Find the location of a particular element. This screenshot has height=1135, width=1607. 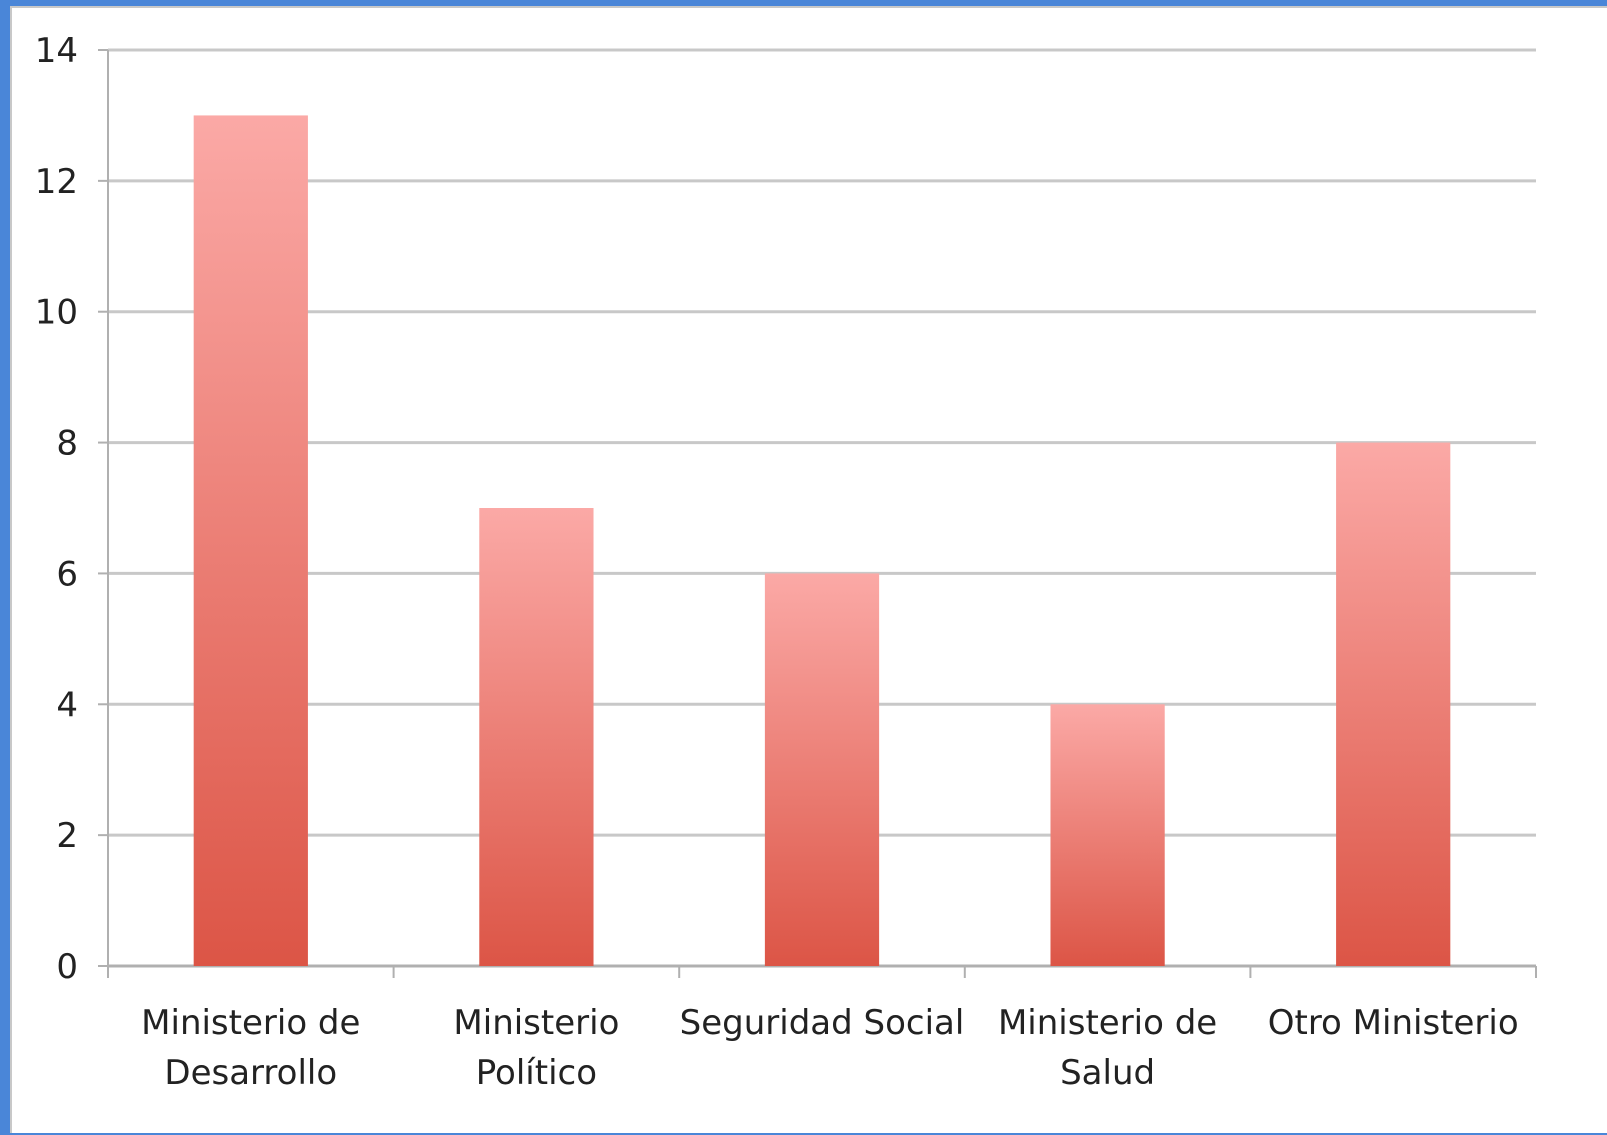

x-category-label: Otro Ministerio is located at coordinates (1393, 1023).